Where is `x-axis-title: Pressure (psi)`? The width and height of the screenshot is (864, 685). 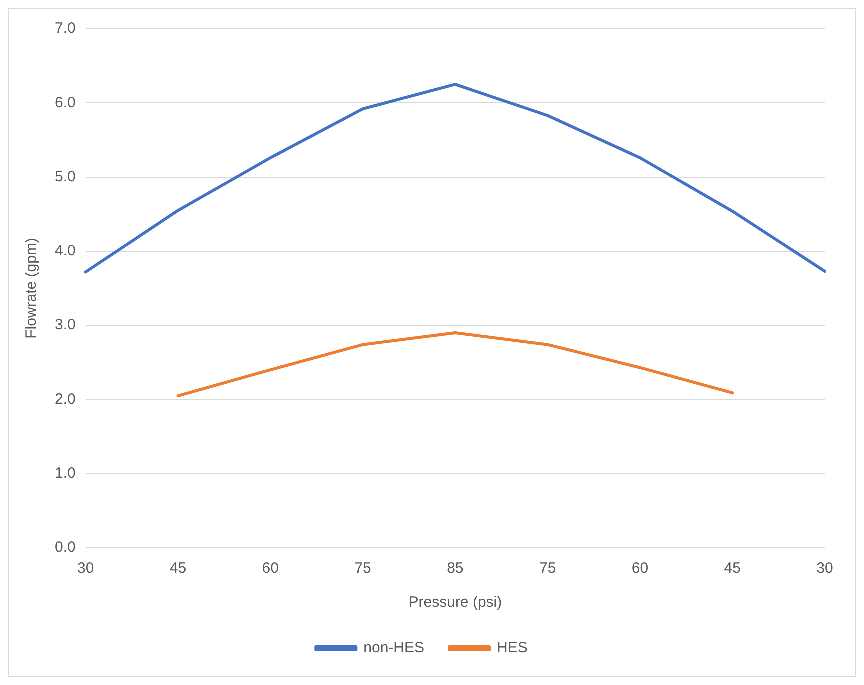
x-axis-title: Pressure (psi) is located at coordinates (455, 603).